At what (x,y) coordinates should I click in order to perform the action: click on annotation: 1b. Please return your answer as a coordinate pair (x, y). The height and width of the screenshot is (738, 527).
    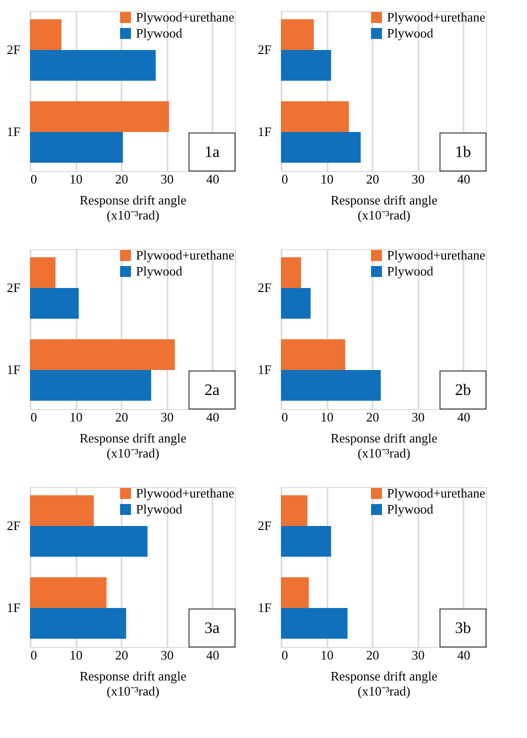
    Looking at the image, I should click on (463, 152).